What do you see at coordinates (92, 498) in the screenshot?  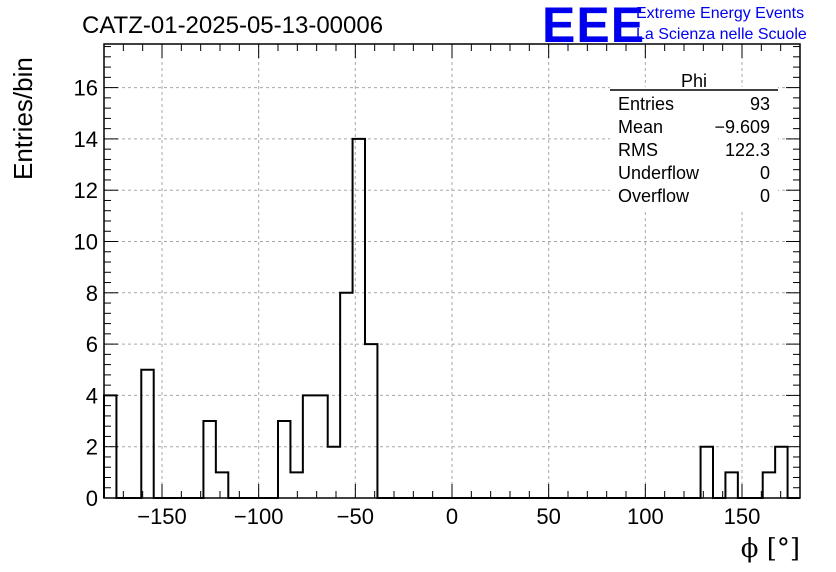 I see `y-tick-label: 0` at bounding box center [92, 498].